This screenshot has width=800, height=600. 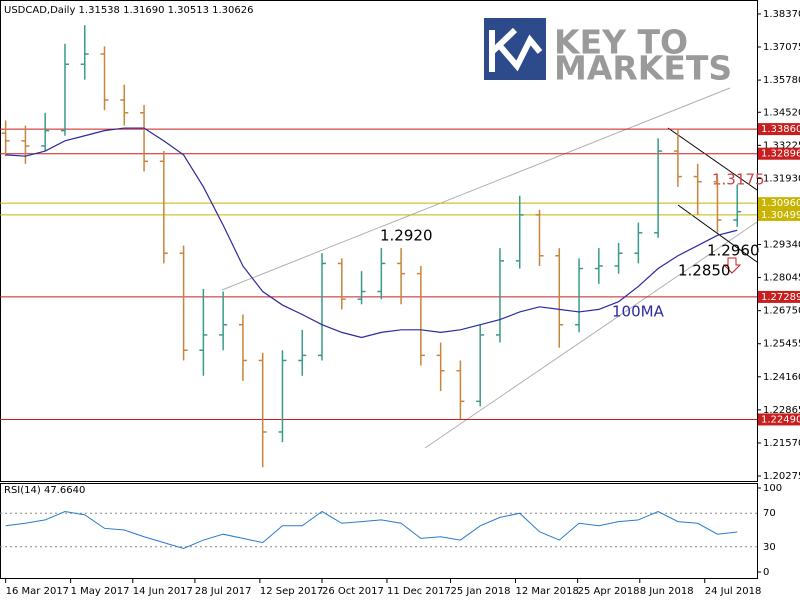 I want to click on y-tick-label: 1.37075, so click(x=781, y=47).